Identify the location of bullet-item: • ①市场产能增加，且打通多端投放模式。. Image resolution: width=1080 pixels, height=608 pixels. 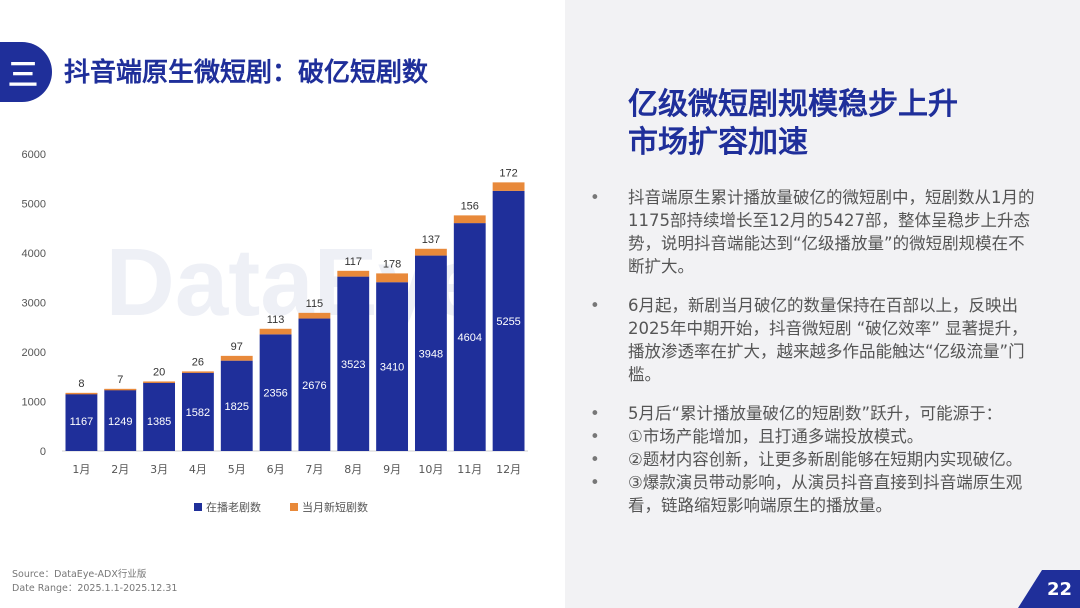
(815, 436).